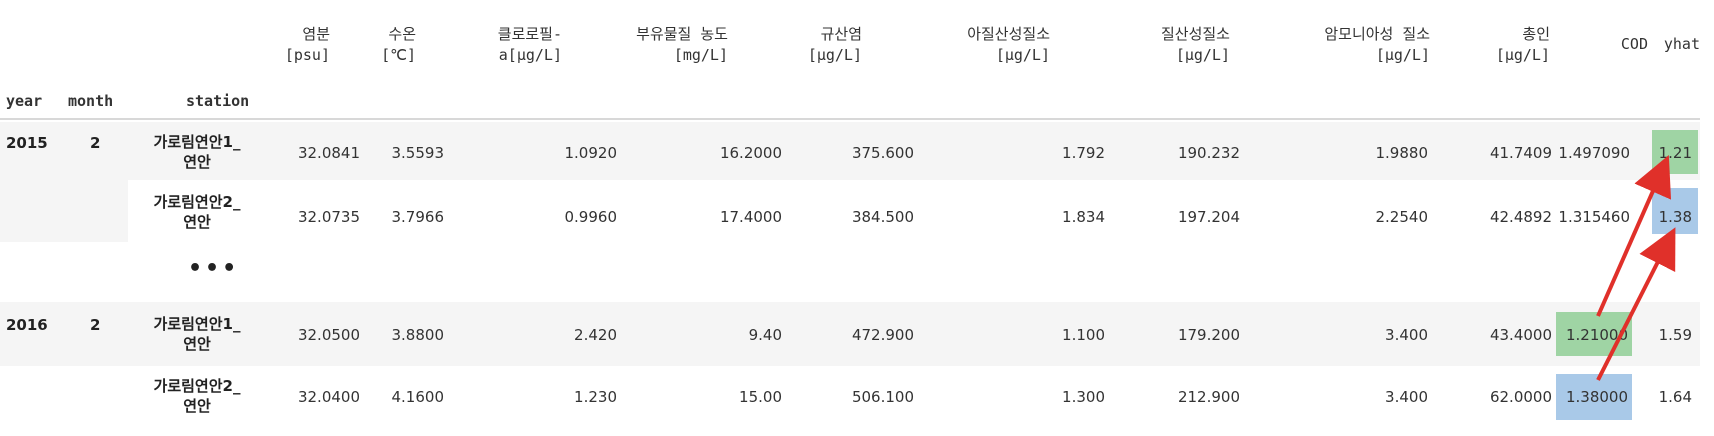  I want to click on col-header-ss: 부유물질 농도 [mg/L], so click(682, 44).